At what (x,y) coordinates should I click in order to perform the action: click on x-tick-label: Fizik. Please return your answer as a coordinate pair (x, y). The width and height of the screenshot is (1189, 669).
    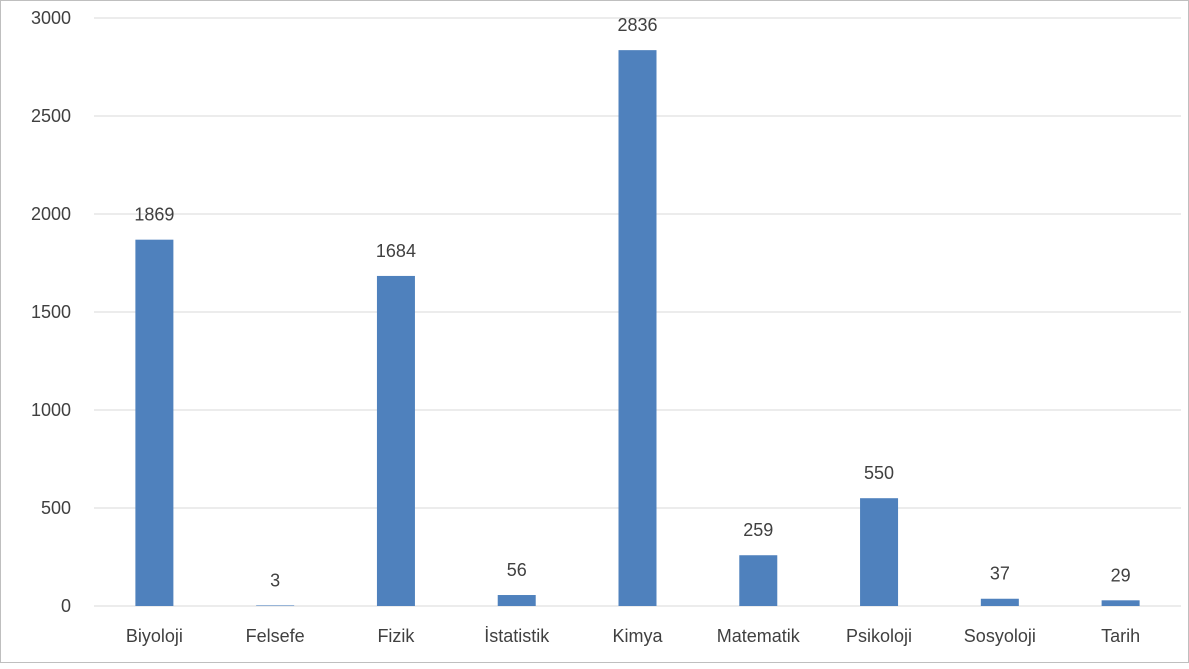
    Looking at the image, I should click on (396, 636).